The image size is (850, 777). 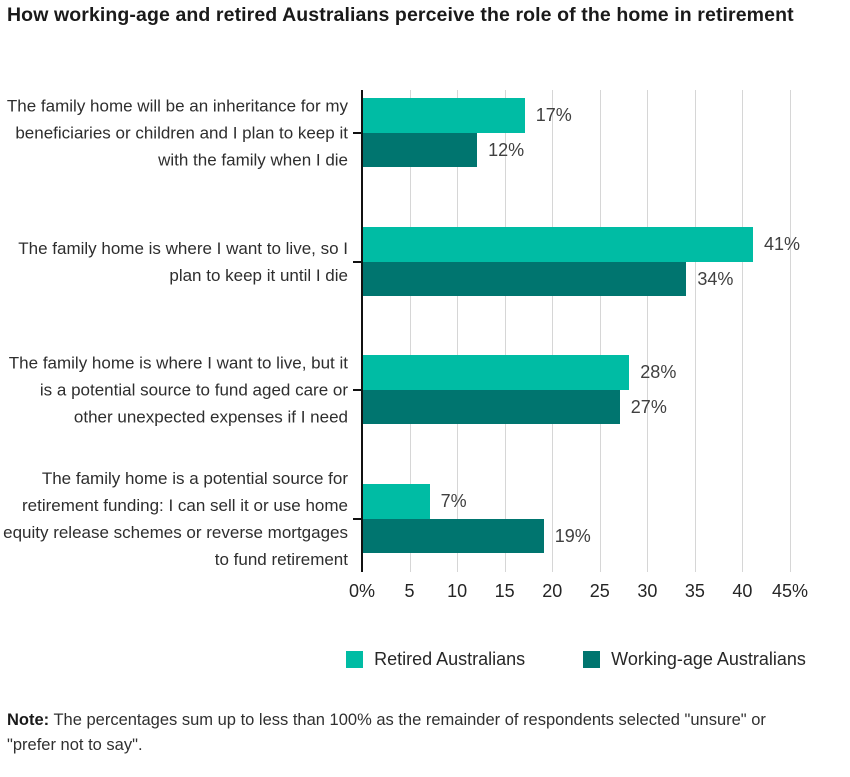 I want to click on legend-label: Working-age Australians, so click(x=708, y=659).